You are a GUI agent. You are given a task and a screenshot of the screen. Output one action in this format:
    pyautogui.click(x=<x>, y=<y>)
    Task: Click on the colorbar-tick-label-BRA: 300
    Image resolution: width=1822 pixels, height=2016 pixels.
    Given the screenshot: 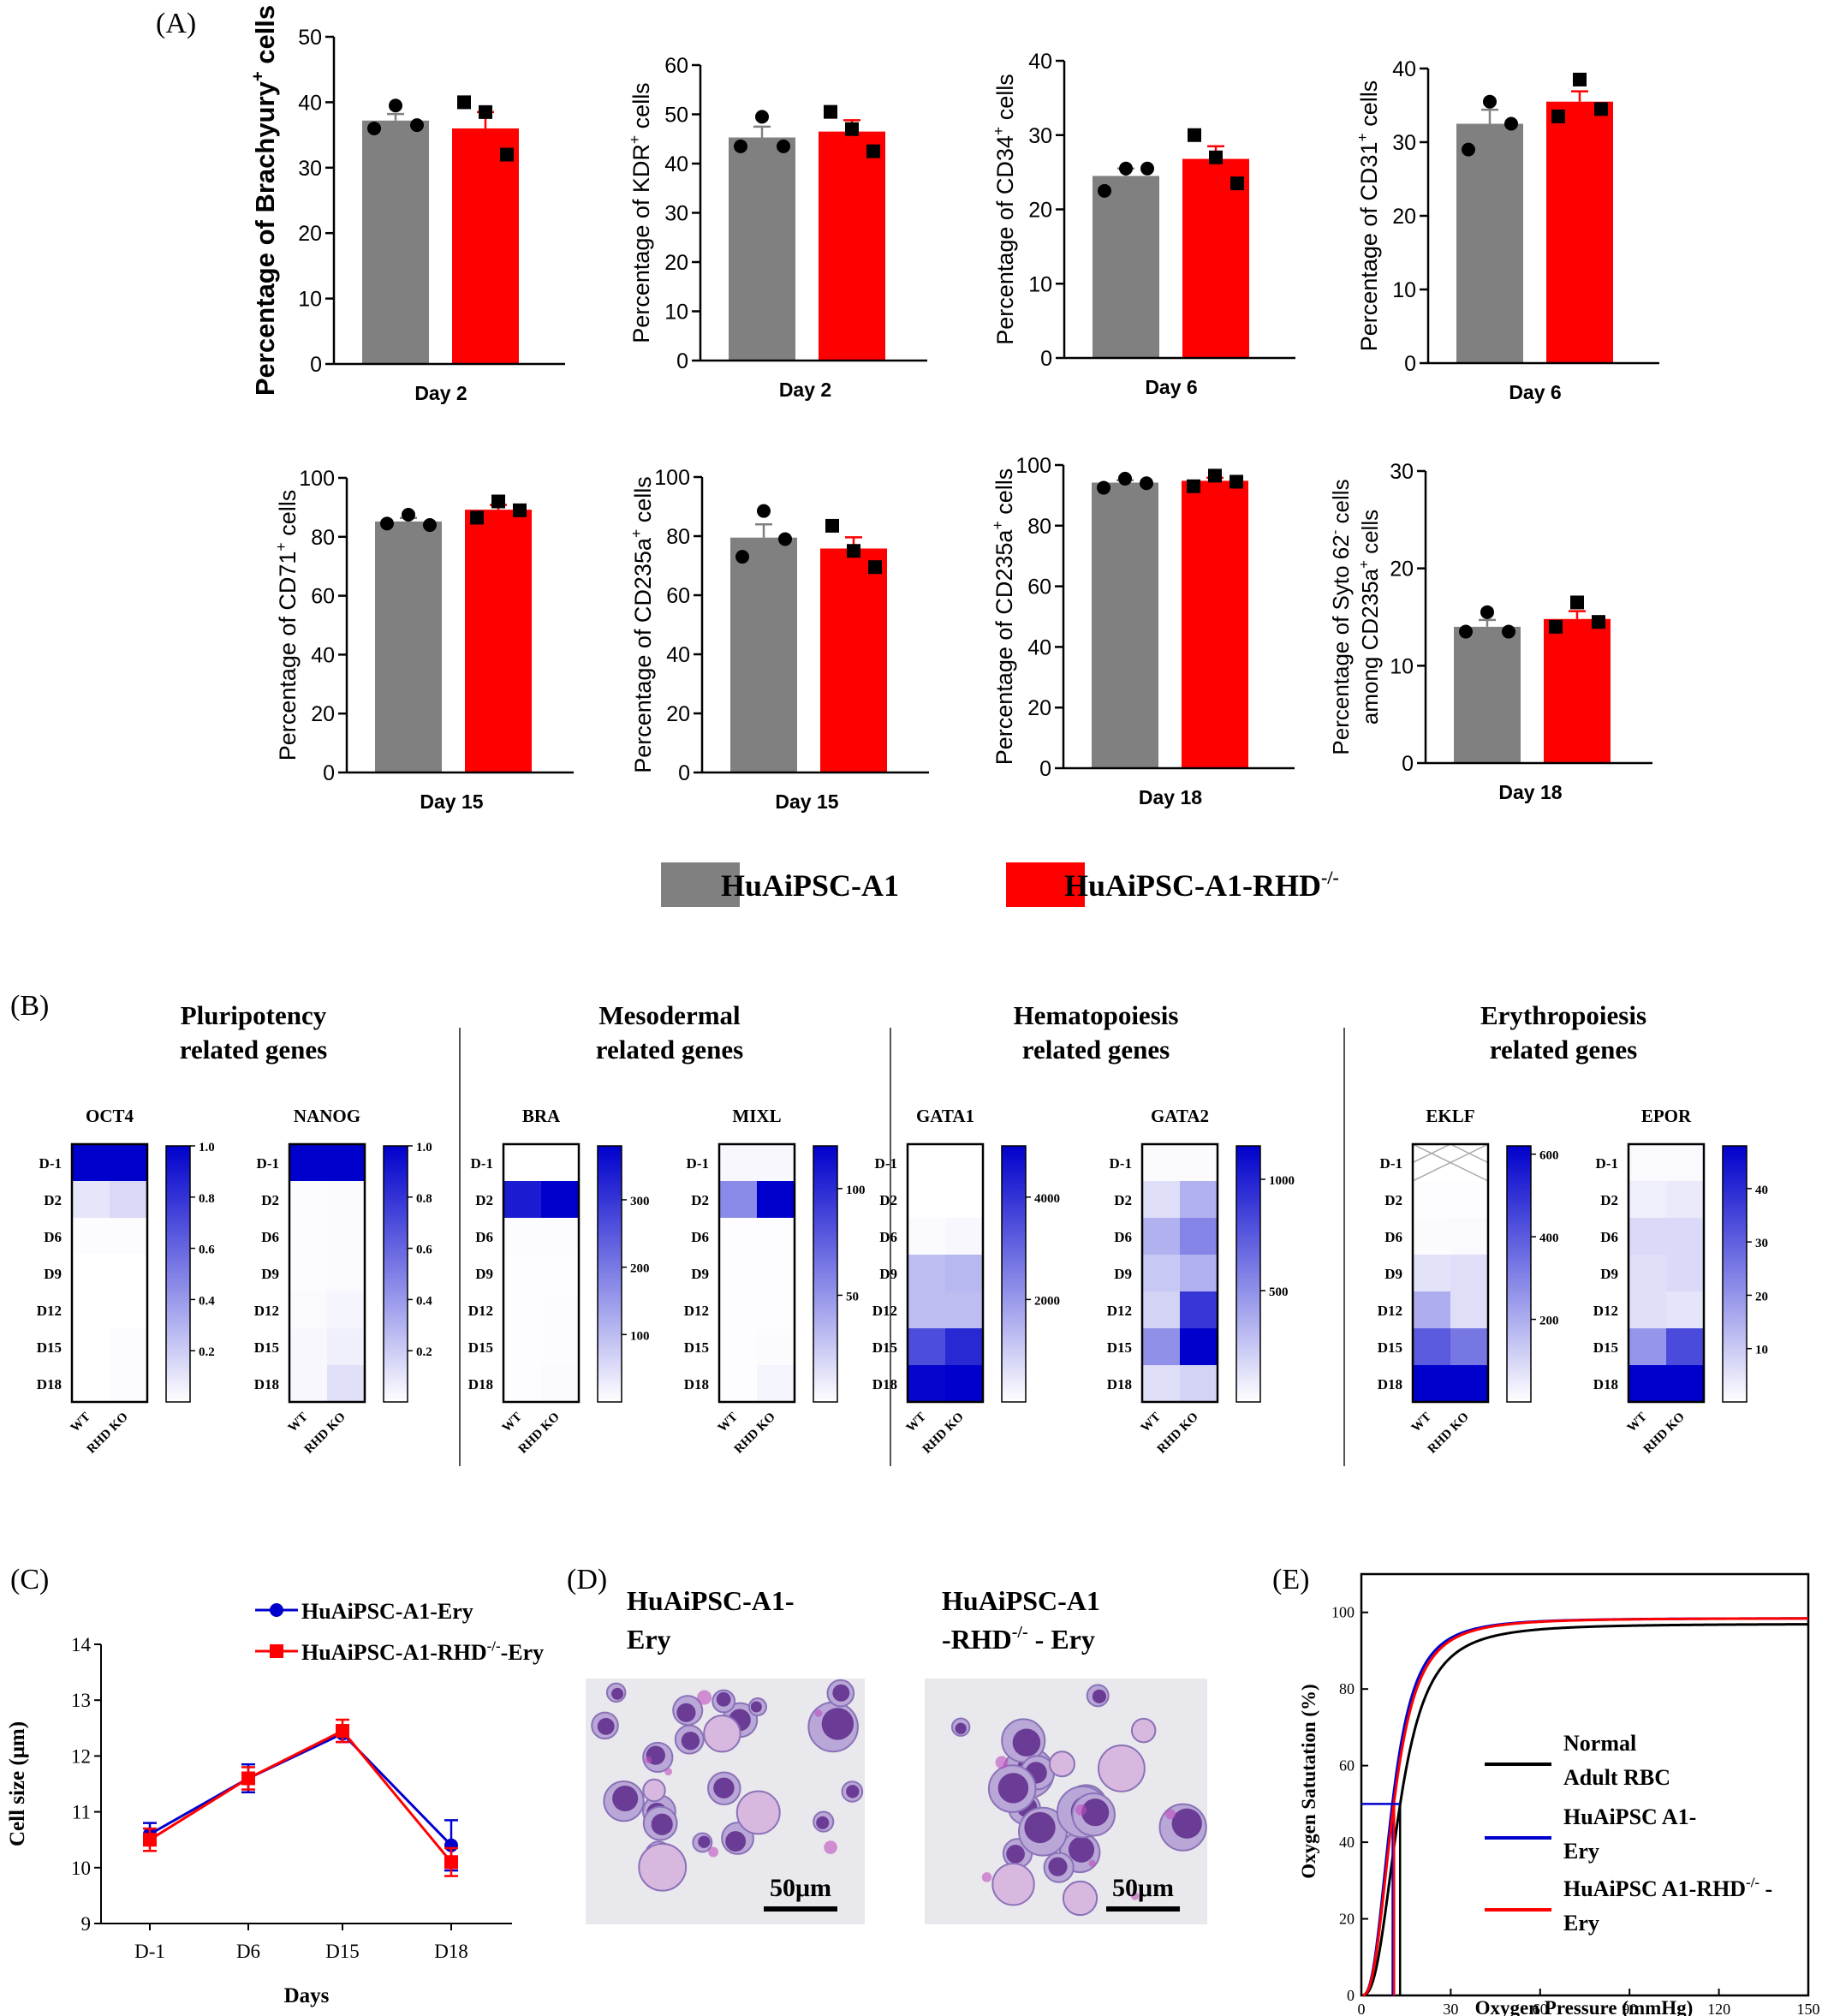 What is the action you would take?
    pyautogui.click(x=640, y=1201)
    